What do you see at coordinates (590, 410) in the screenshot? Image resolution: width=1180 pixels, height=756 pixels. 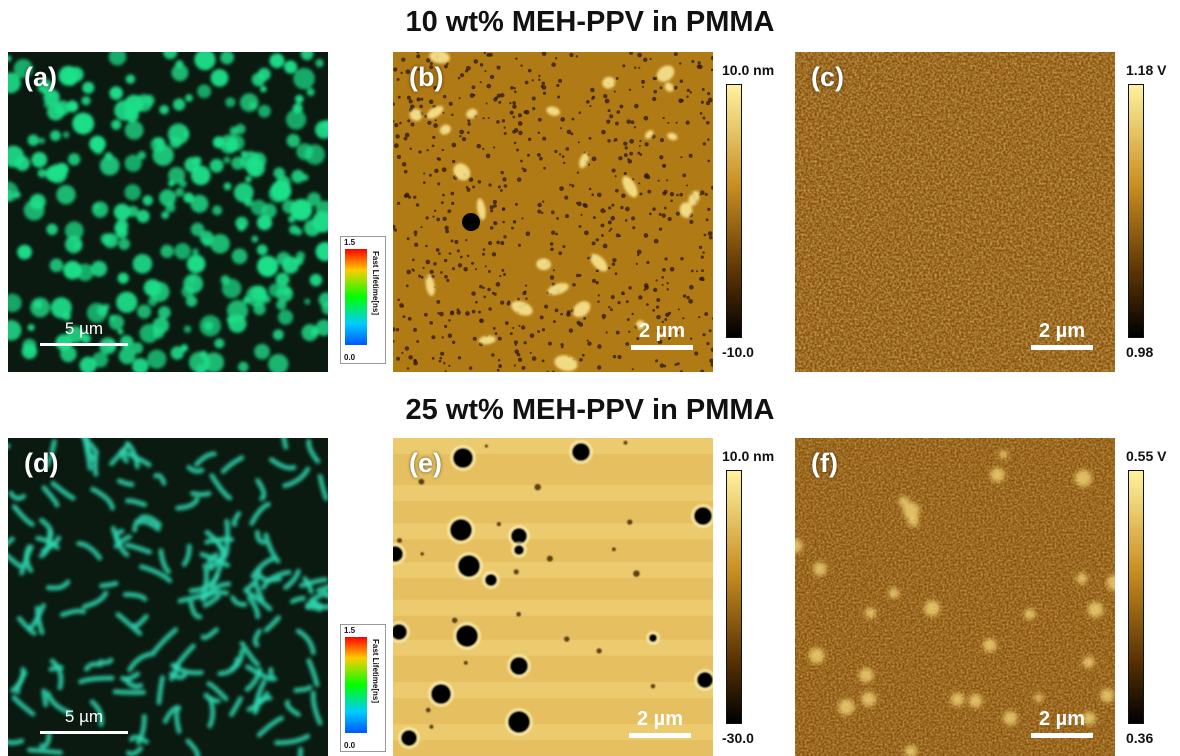 I see `row-title-2: 25 wt% MEH-PPV in PMMA` at bounding box center [590, 410].